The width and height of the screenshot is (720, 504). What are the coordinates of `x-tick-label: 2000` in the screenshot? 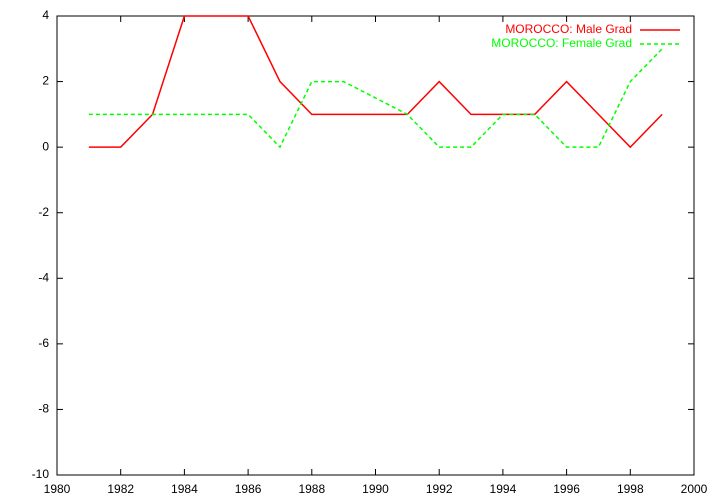 It's located at (694, 489).